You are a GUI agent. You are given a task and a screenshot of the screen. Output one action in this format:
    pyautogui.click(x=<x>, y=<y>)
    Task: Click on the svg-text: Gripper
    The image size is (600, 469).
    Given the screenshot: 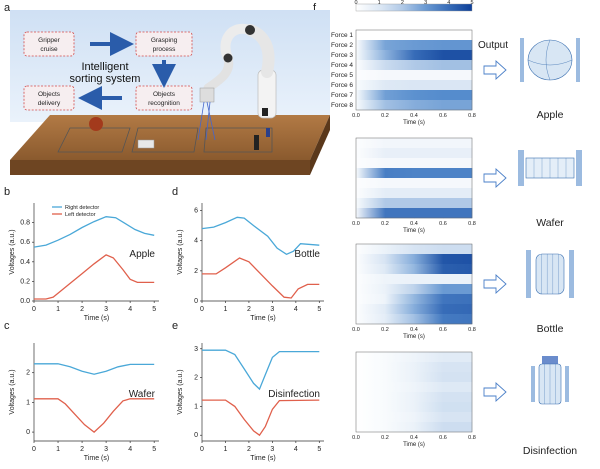 What is the action you would take?
    pyautogui.click(x=49, y=40)
    